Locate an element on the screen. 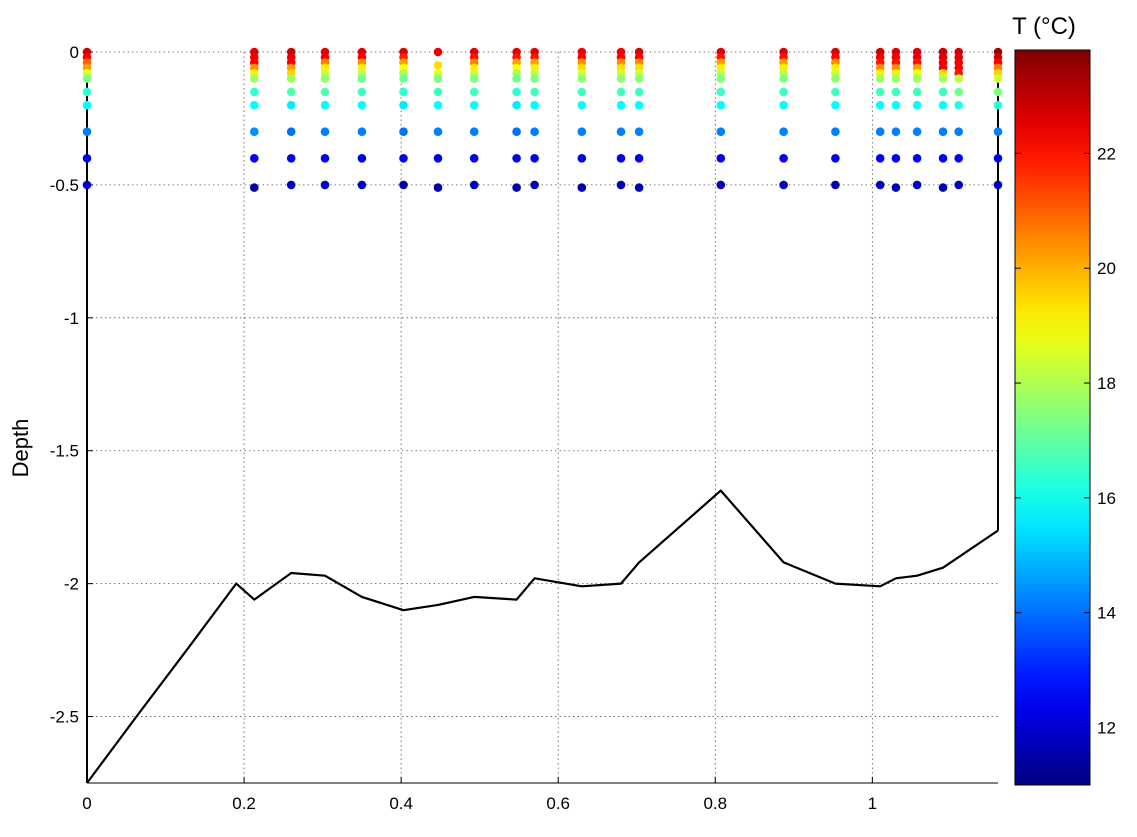  temperature-points is located at coordinates (542, 119).